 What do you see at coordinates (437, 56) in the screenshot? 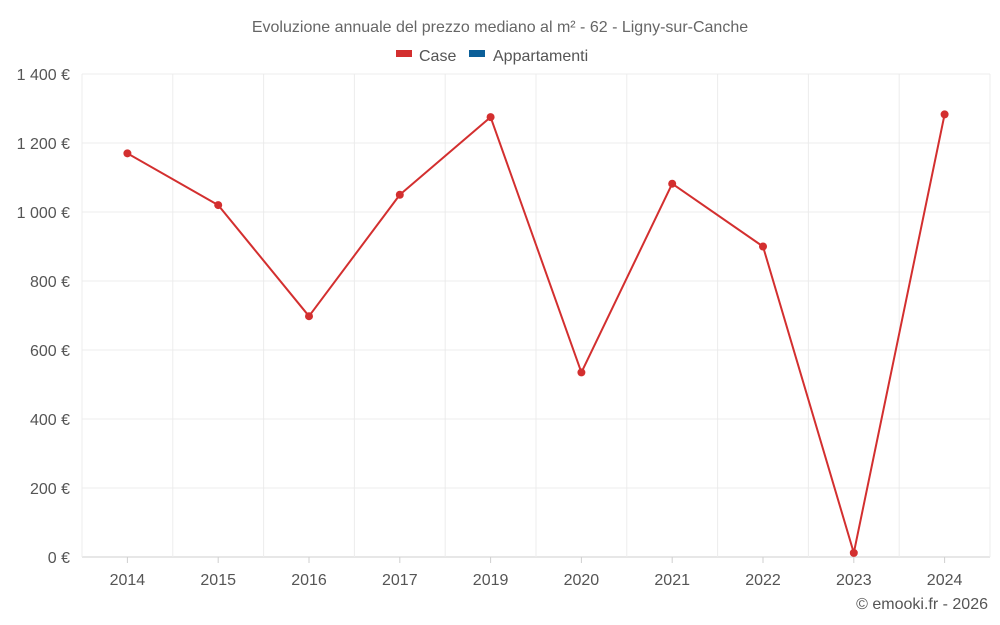
I see `legend-label-case: Case` at bounding box center [437, 56].